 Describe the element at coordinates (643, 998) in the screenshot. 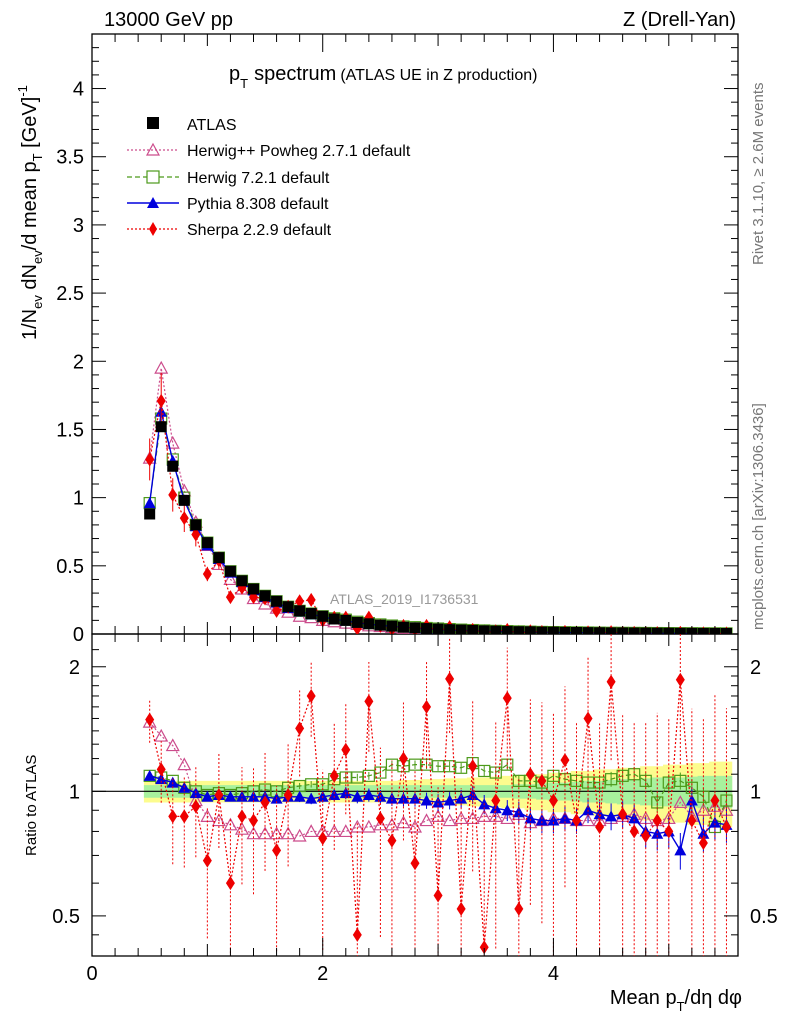

I see `xlabel-a: Mean p` at that location.